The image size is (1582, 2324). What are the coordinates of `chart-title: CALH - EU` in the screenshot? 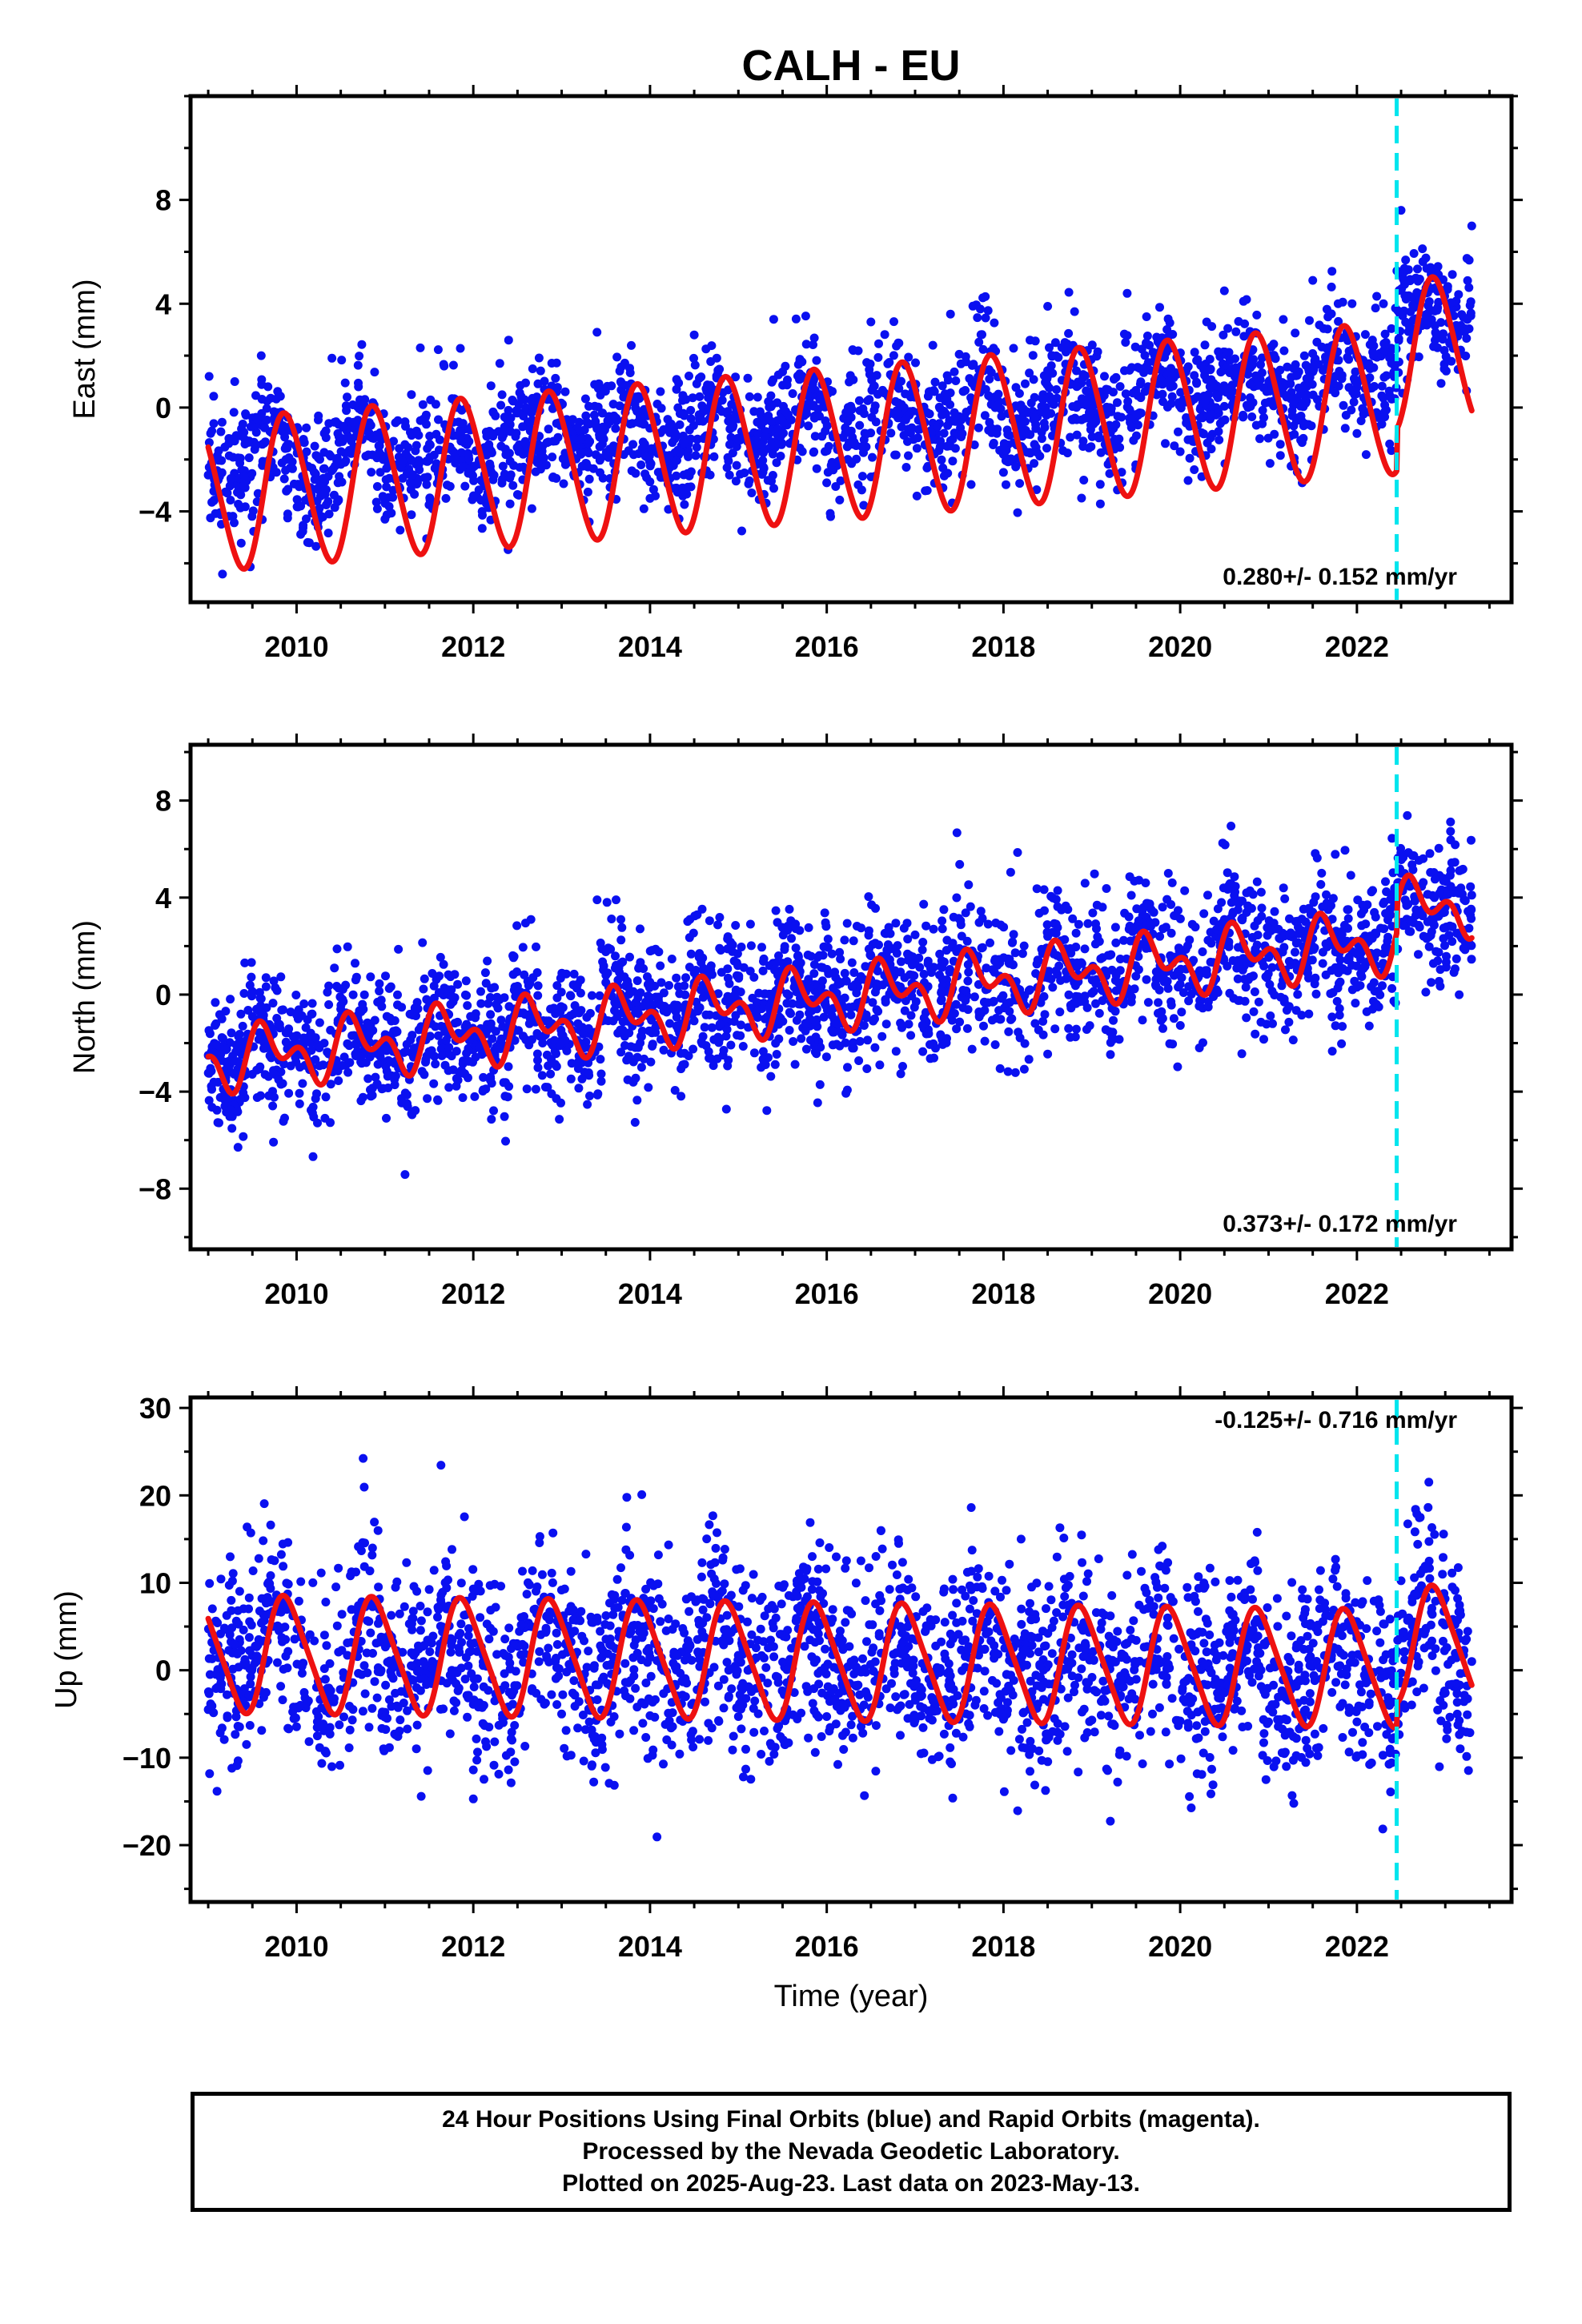 It's located at (851, 66).